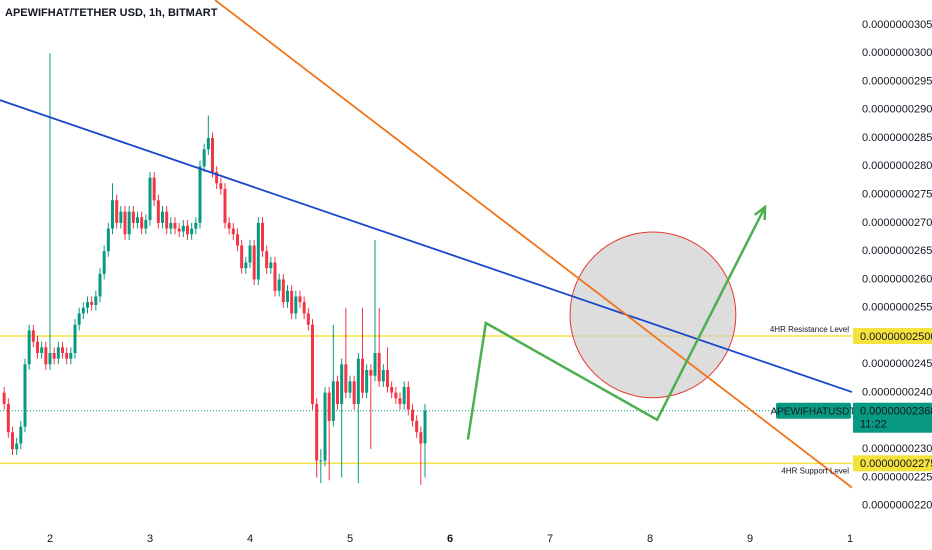  What do you see at coordinates (897, 449) in the screenshot?
I see `y-tick-label: 0.00000002300` at bounding box center [897, 449].